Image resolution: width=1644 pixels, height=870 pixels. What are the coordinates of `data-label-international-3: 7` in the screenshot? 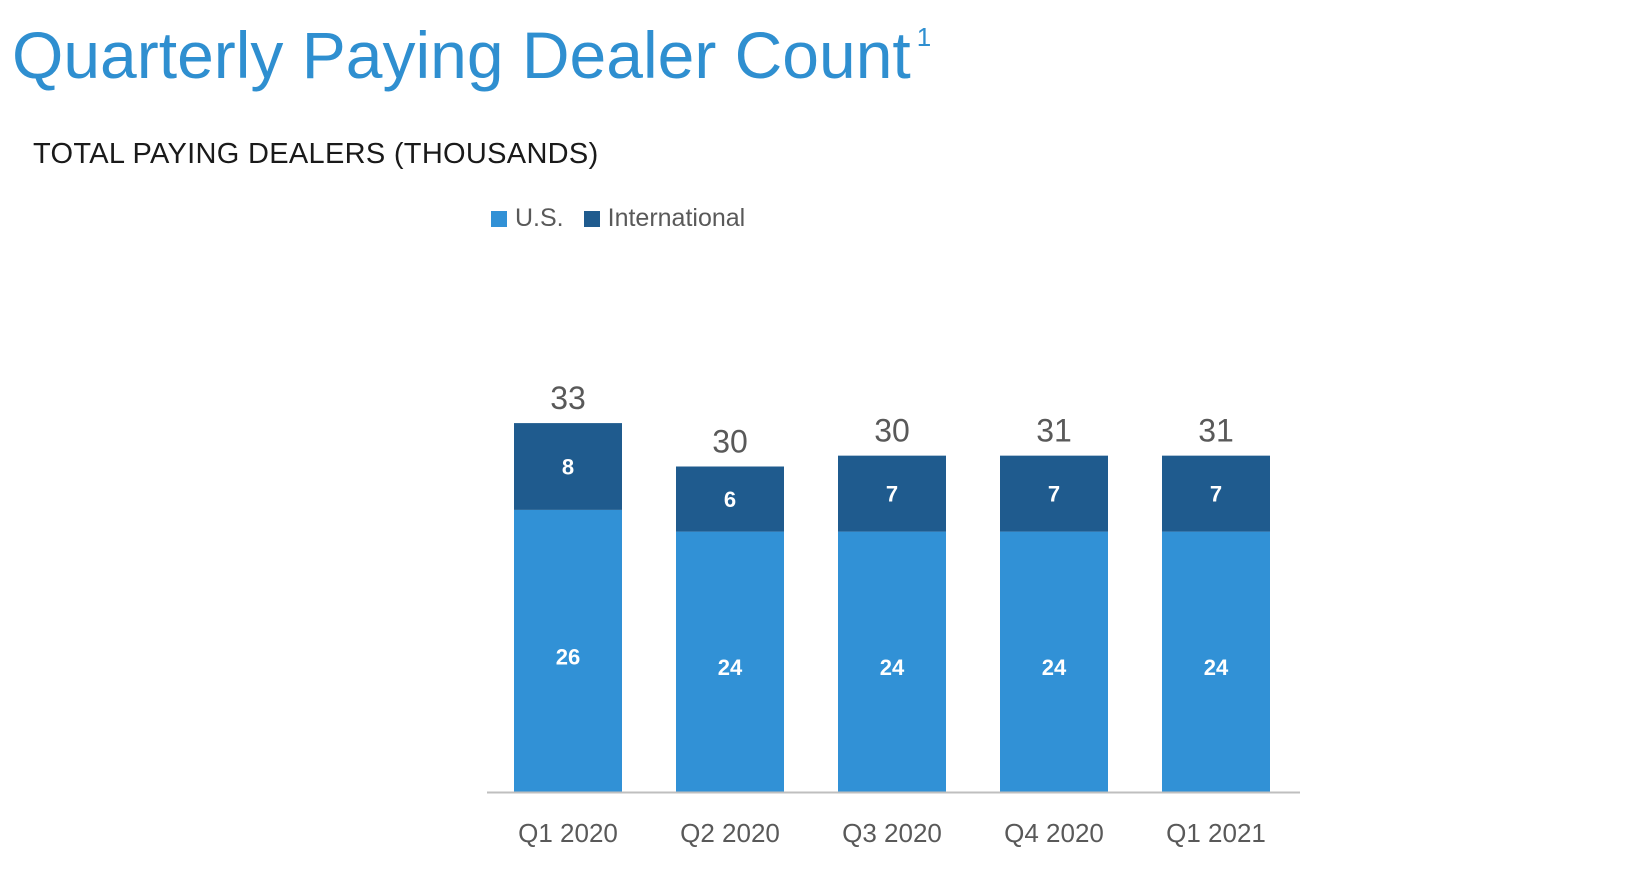 It's located at (892, 494).